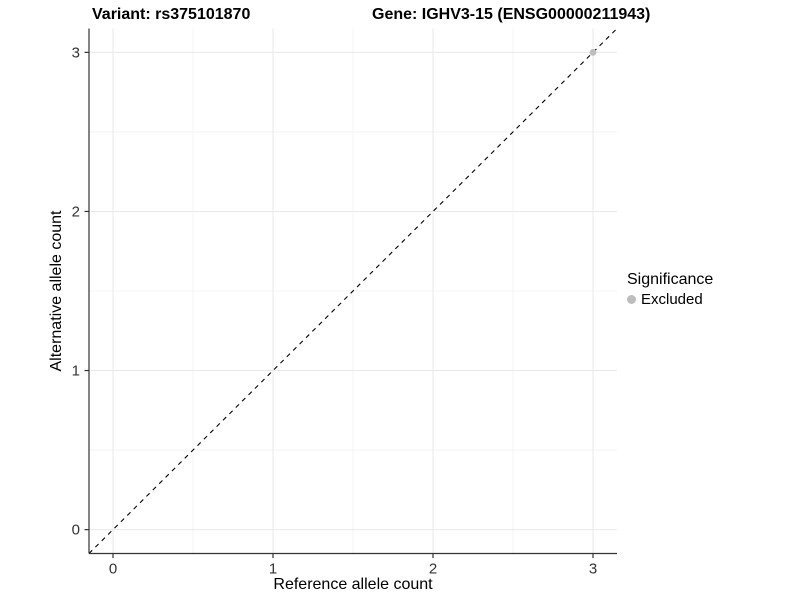 The width and height of the screenshot is (800, 600). Describe the element at coordinates (76, 211) in the screenshot. I see `y-tick-label: 2` at that location.